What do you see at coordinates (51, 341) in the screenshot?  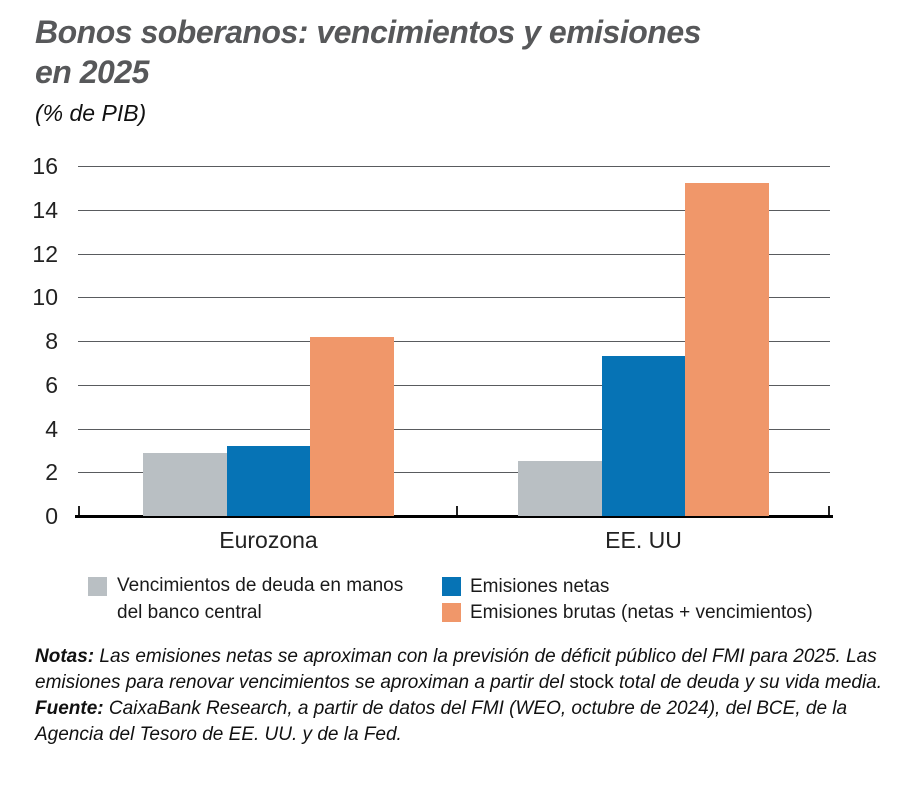 I see `y-axis-tick-label: 8` at bounding box center [51, 341].